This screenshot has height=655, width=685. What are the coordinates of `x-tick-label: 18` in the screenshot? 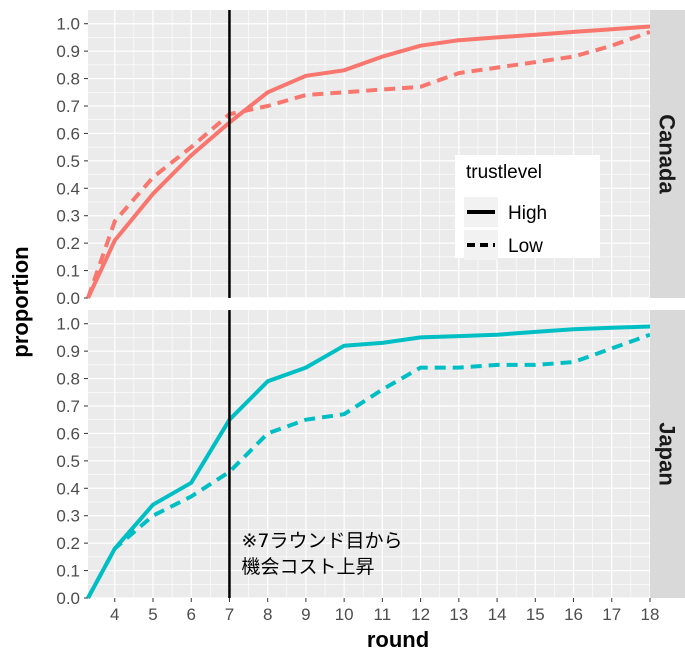 It's located at (650, 614).